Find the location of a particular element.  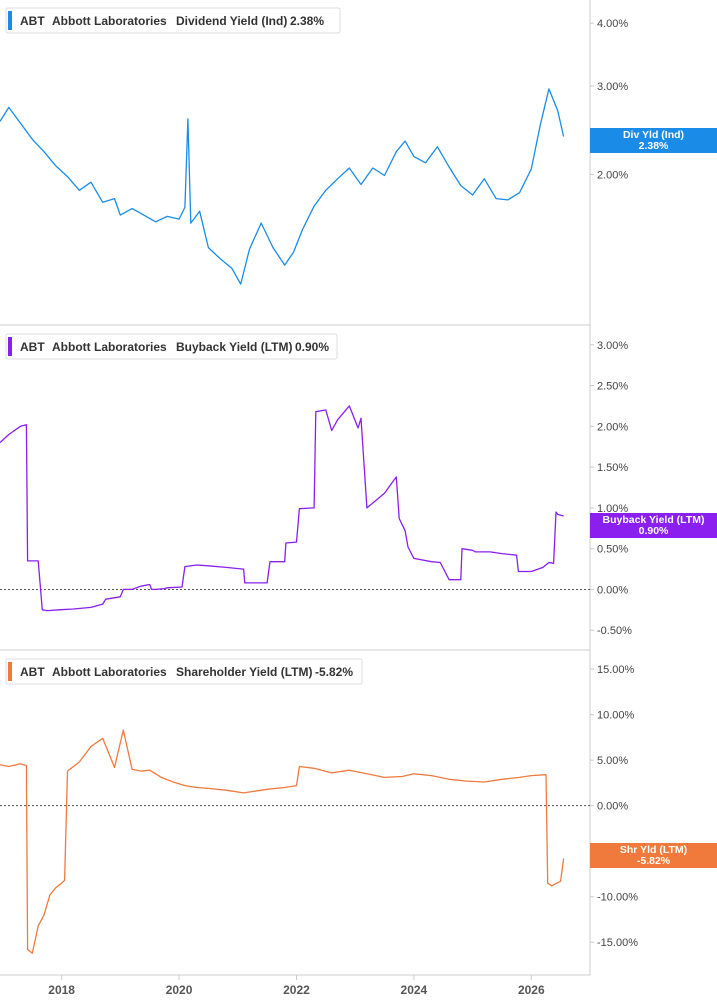

legend-metric: Buyback Yield (LTM) is located at coordinates (234, 347).